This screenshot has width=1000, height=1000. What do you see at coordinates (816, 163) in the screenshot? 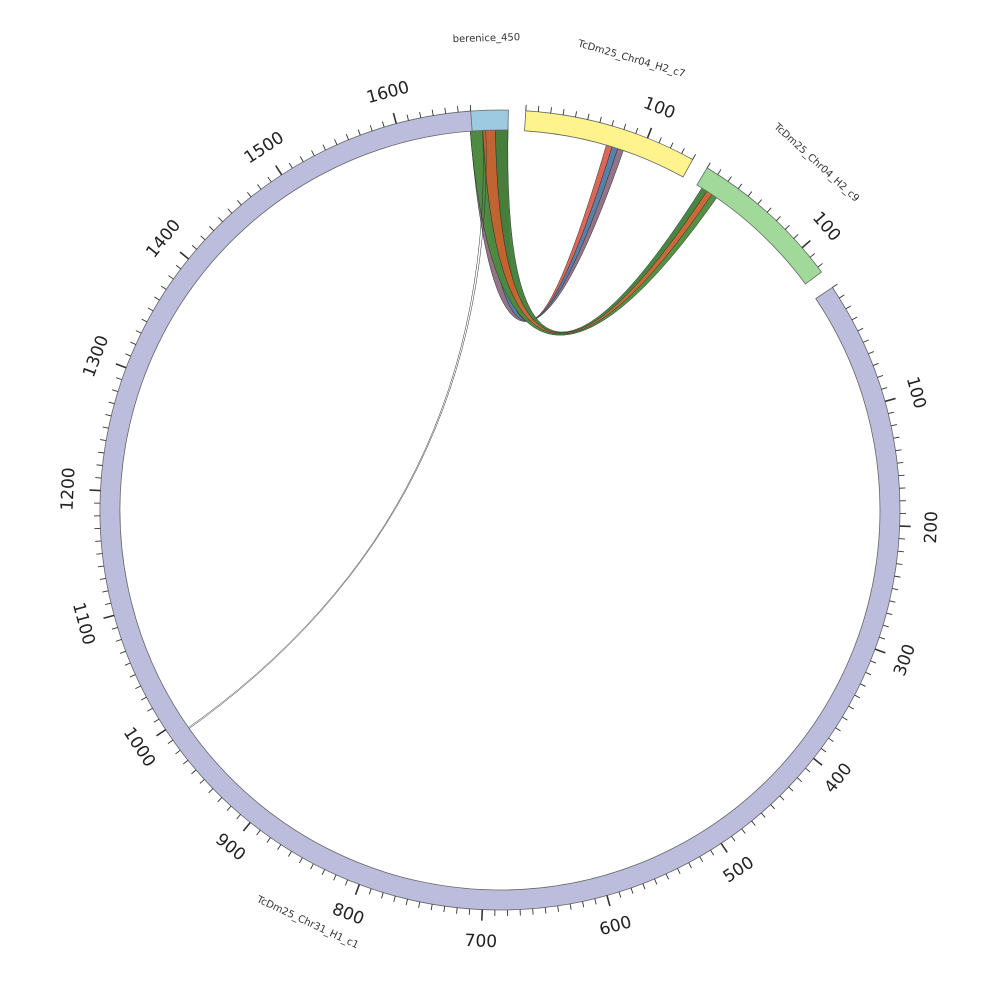
I see `segment-name-tcdm25-chr04-h2-c9: TcDm25_Chr04_H2_c9` at bounding box center [816, 163].